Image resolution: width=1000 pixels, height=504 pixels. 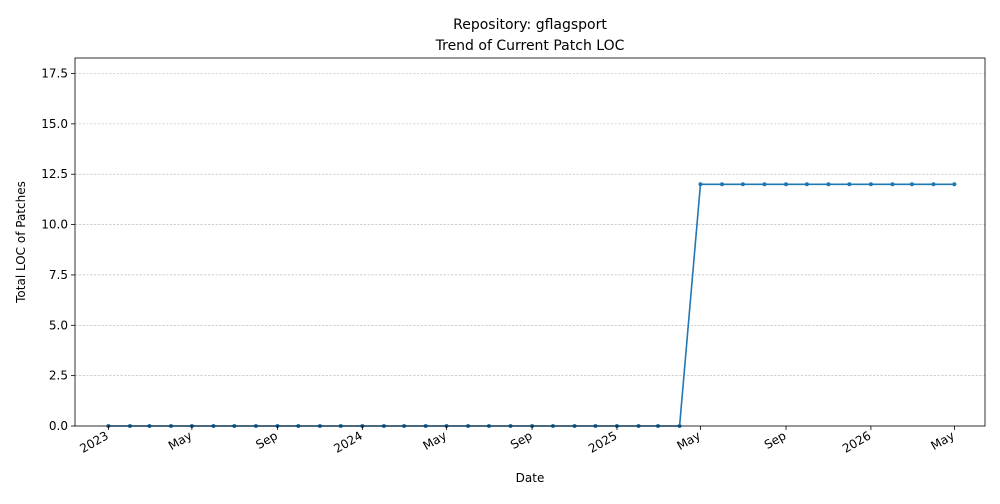 I want to click on y-axis-ticks: 0.0 2.5 5.0 7.5 10.0 12.5 15.0 17.5, so click(x=58, y=250).